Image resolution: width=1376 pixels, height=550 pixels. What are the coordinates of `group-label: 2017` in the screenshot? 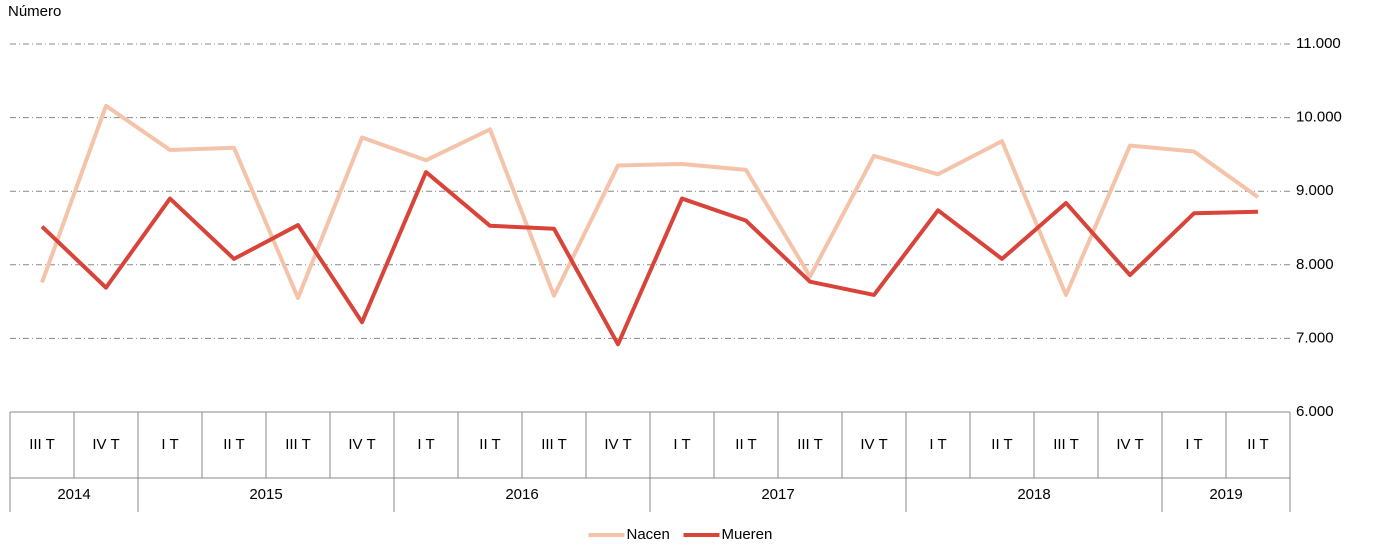 It's located at (777, 494).